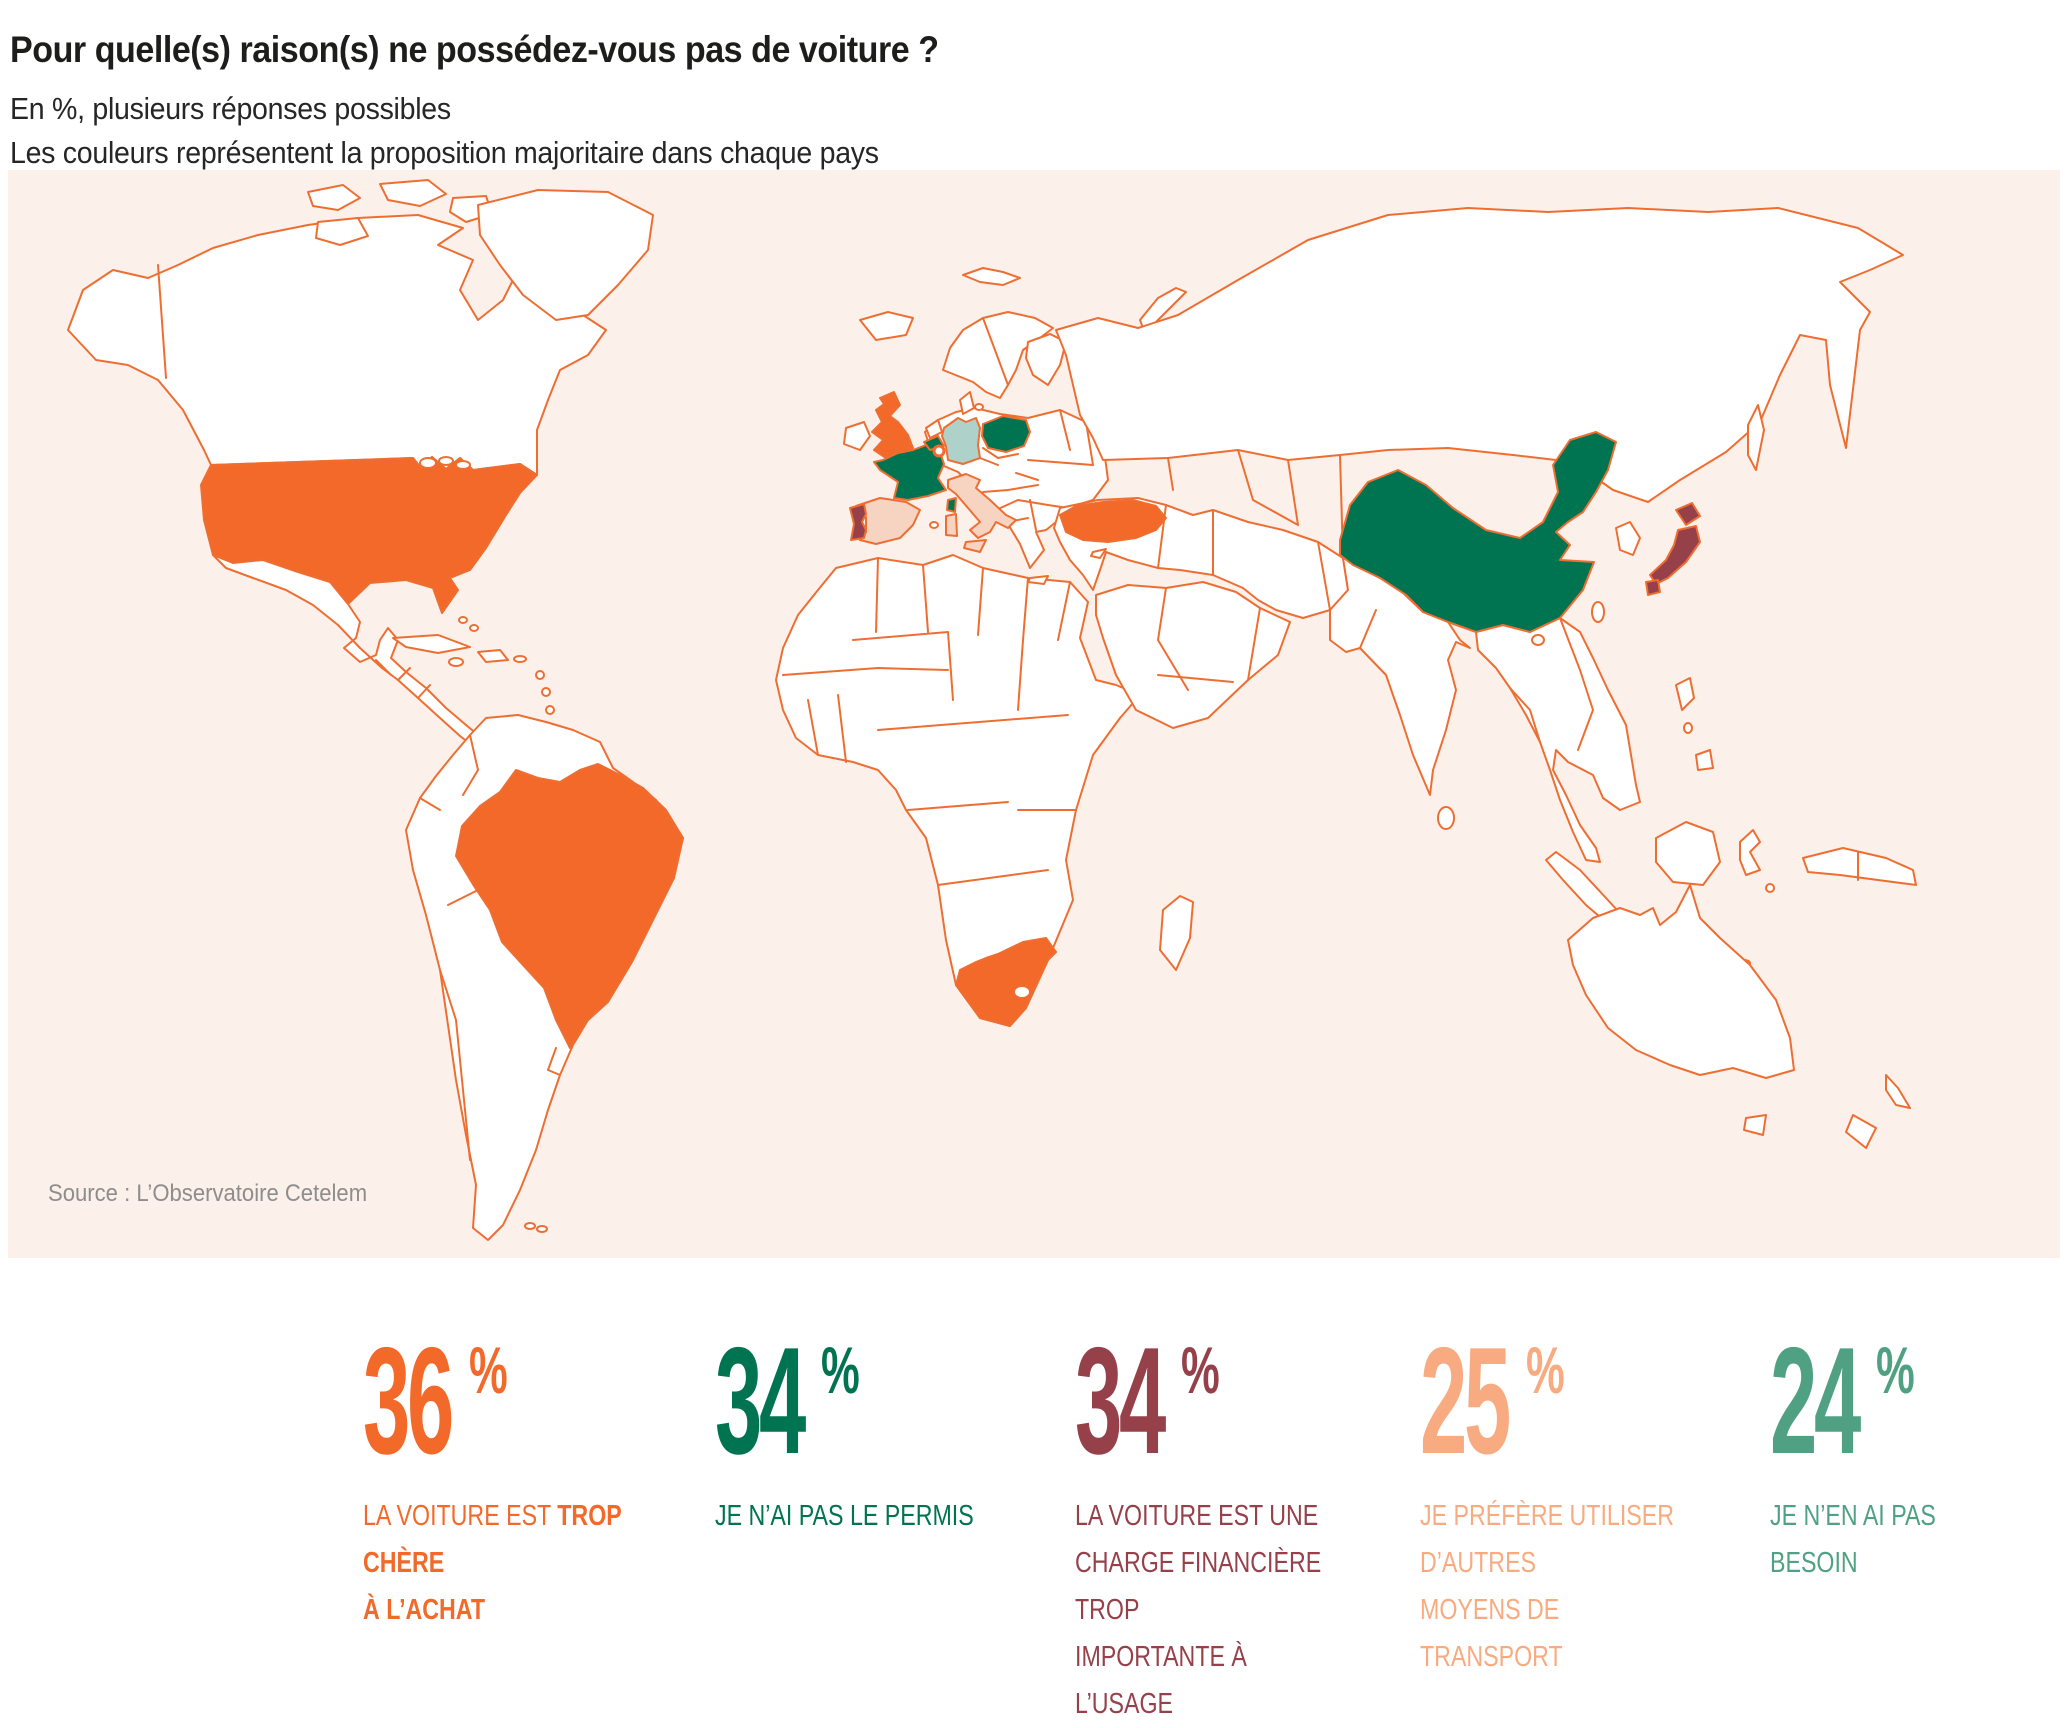 This screenshot has height=1728, width=2068. I want to click on stat-no-need: 24 % JE N’EN AI PAS BESOIN, so click(1919, 1451).